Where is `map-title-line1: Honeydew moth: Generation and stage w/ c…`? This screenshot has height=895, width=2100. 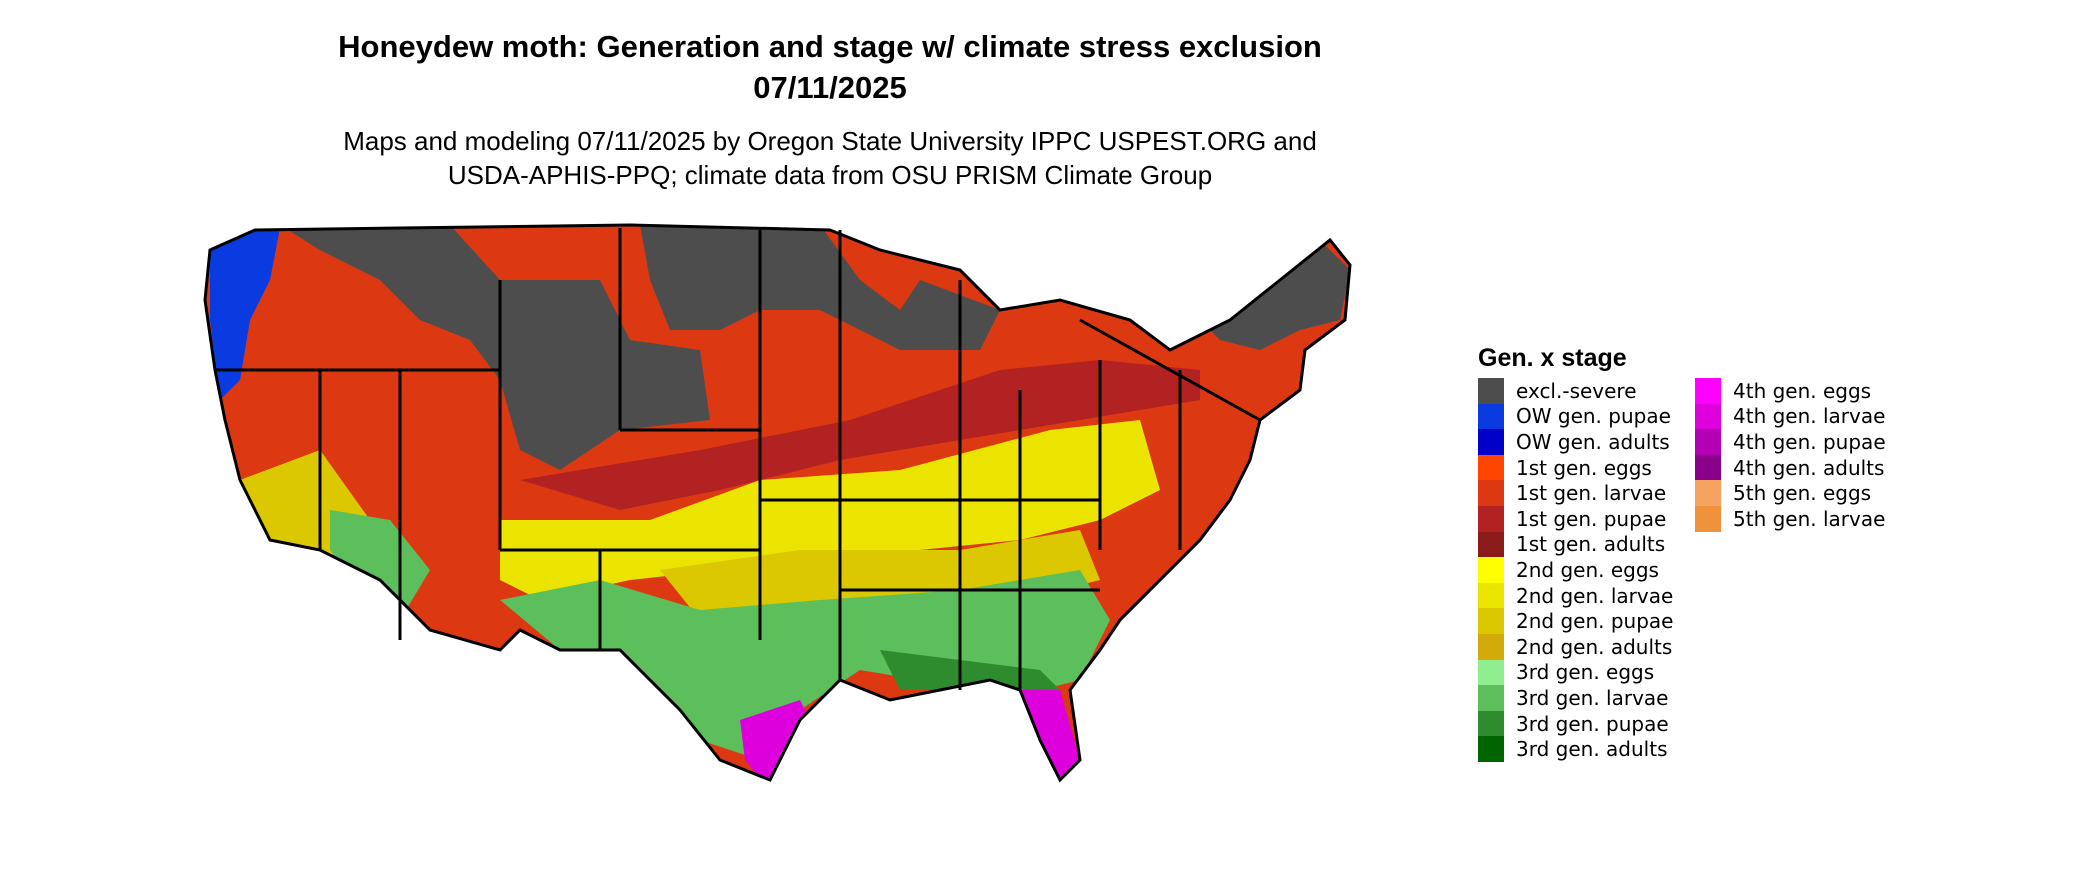 map-title-line1: Honeydew moth: Generation and stage w/ c… is located at coordinates (830, 46).